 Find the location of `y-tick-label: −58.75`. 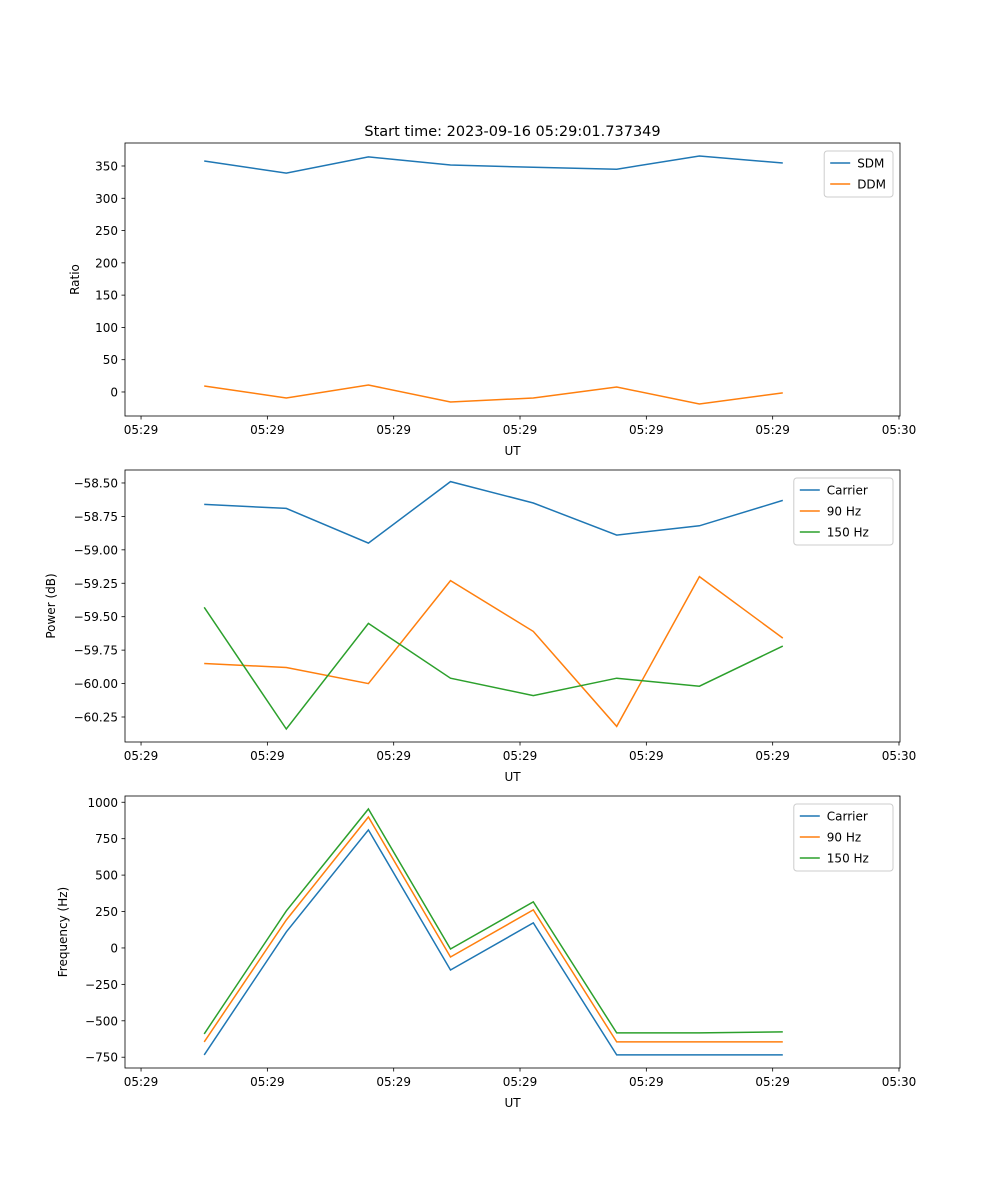

y-tick-label: −58.75 is located at coordinates (96, 517).